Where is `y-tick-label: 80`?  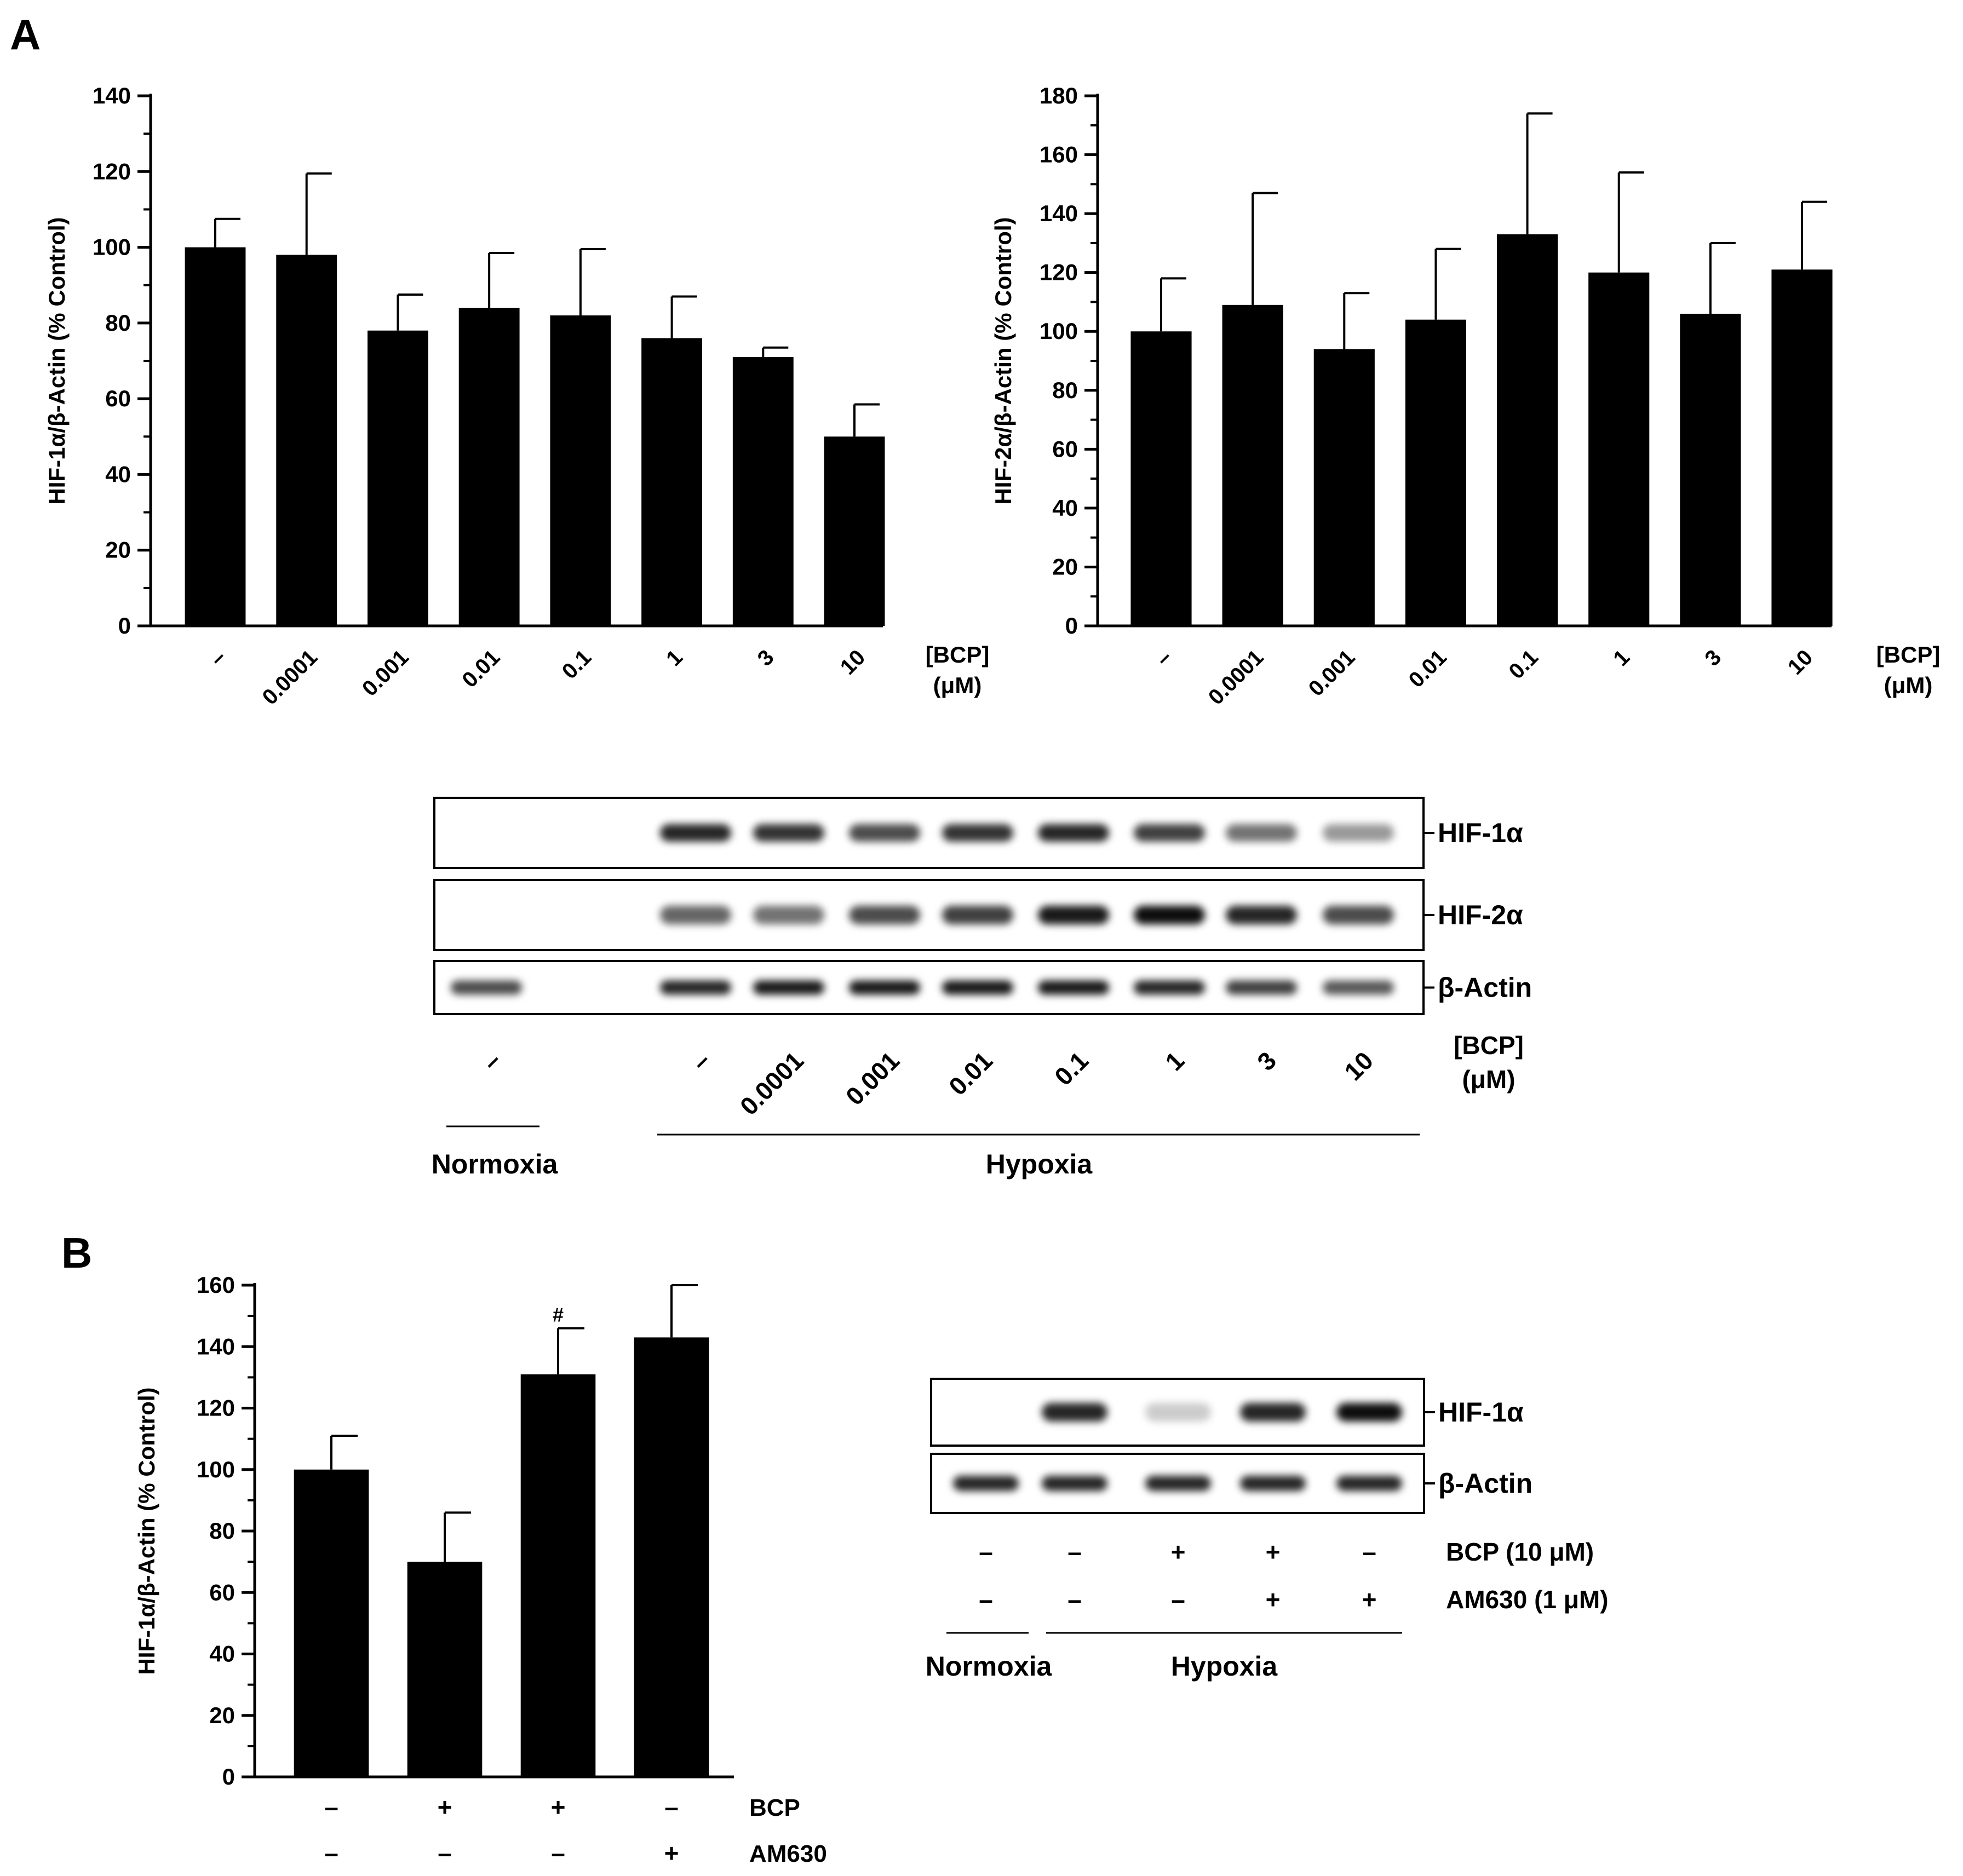 y-tick-label: 80 is located at coordinates (118, 323).